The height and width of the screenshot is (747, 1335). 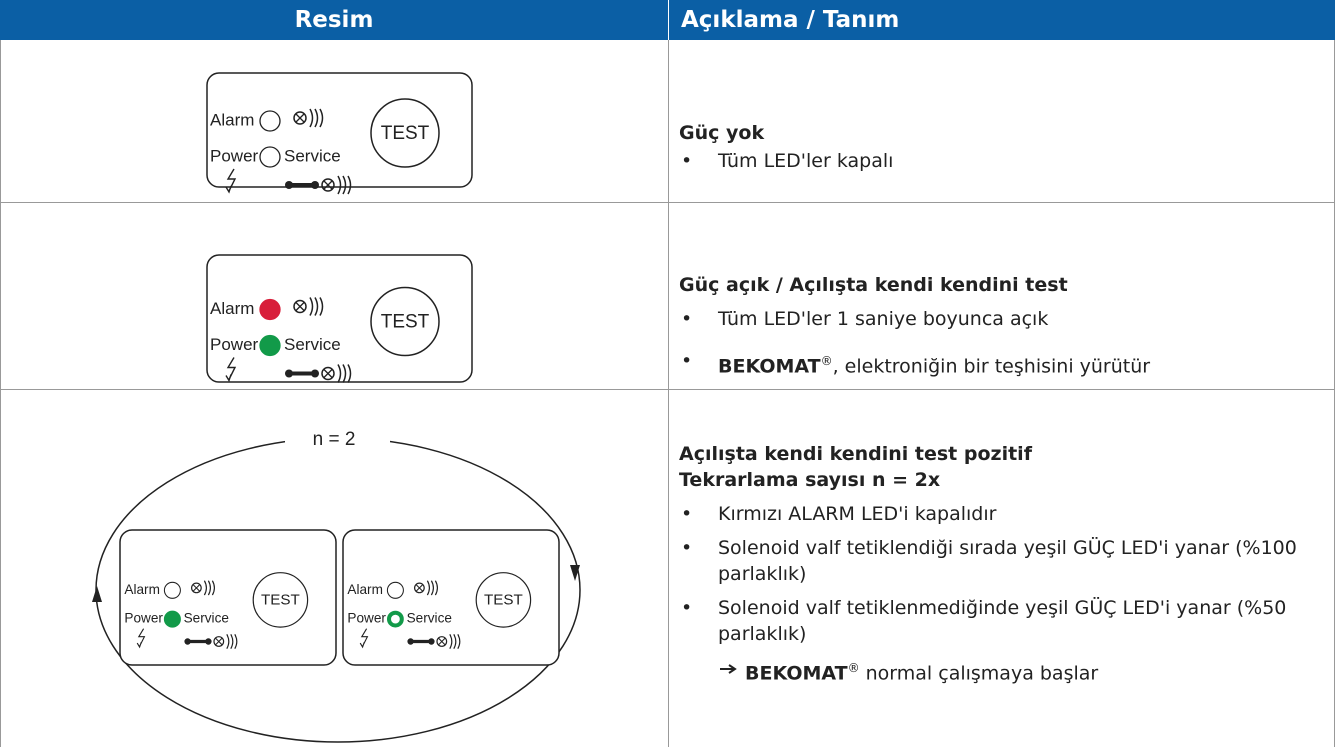 What do you see at coordinates (395, 590) in the screenshot?
I see `alarm-led` at bounding box center [395, 590].